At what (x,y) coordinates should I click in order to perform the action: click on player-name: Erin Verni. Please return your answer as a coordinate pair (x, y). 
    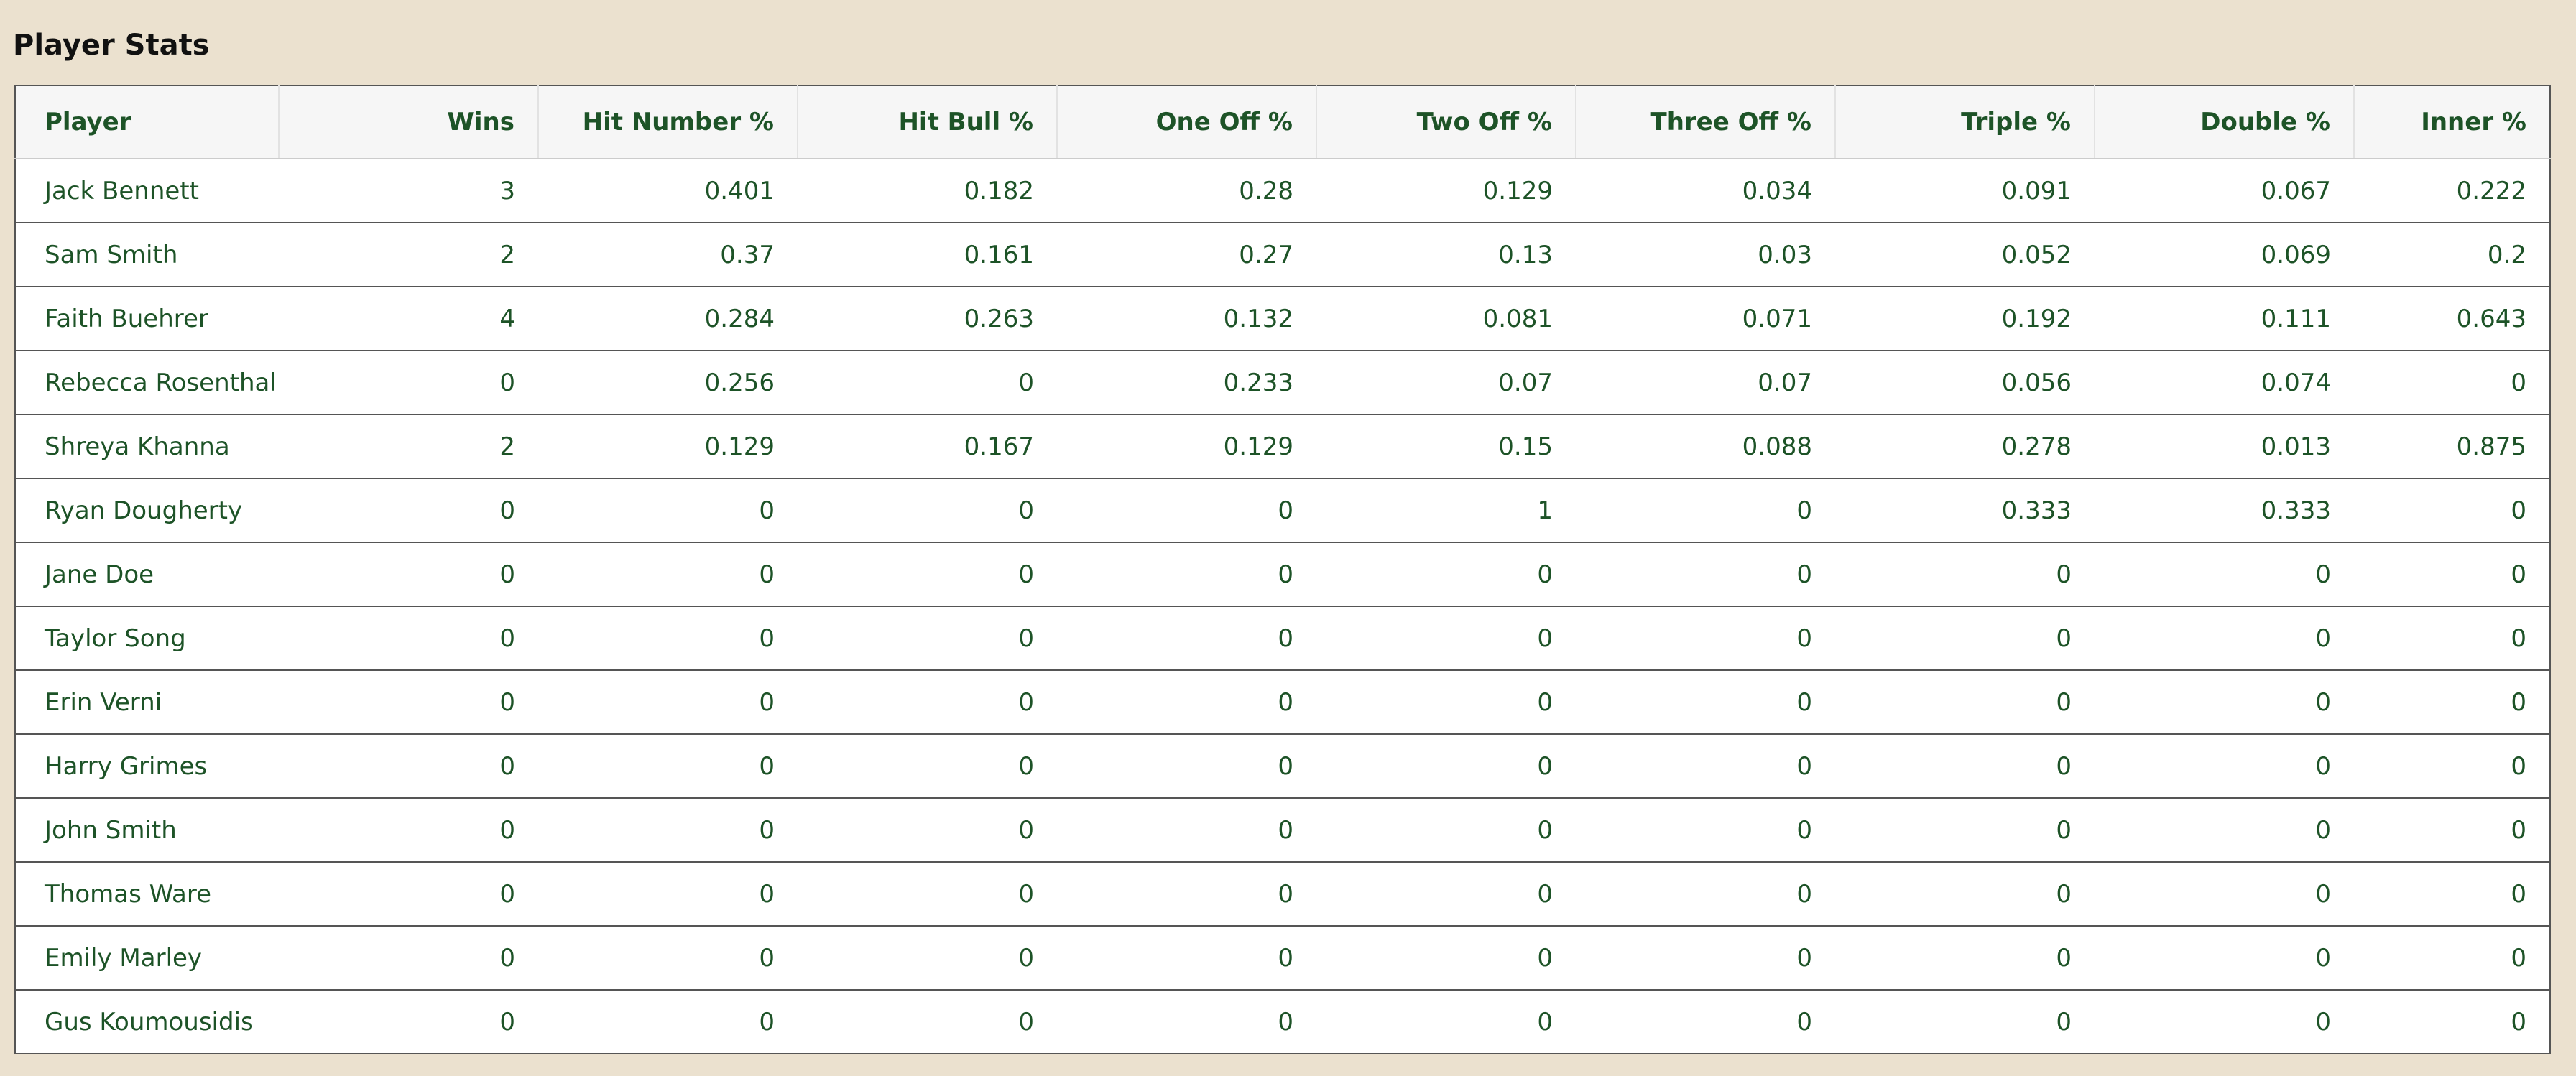
    Looking at the image, I should click on (147, 701).